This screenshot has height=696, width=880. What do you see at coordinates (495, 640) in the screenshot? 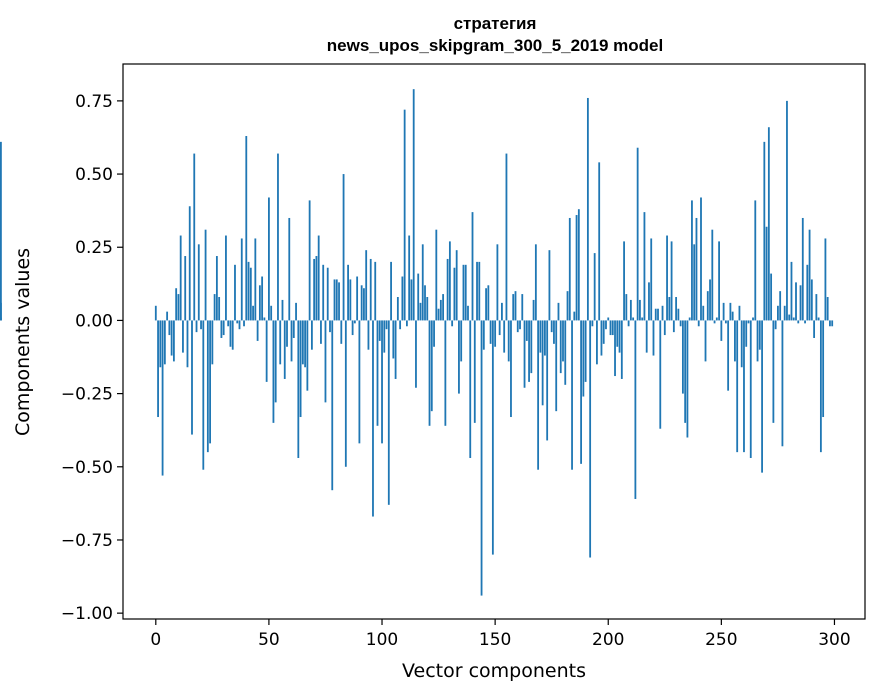
I see `x-tick-label: 150` at bounding box center [495, 640].